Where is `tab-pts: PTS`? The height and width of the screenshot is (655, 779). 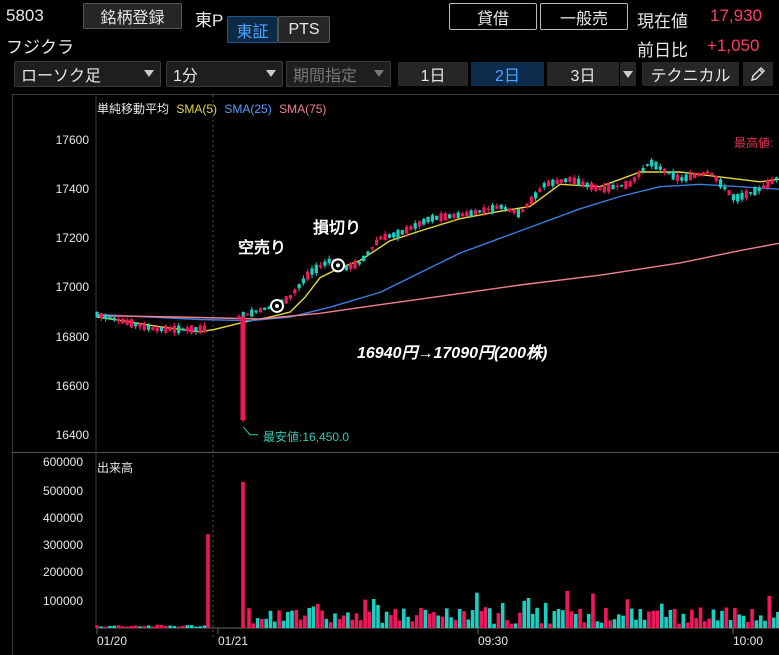
tab-pts: PTS is located at coordinates (304, 29).